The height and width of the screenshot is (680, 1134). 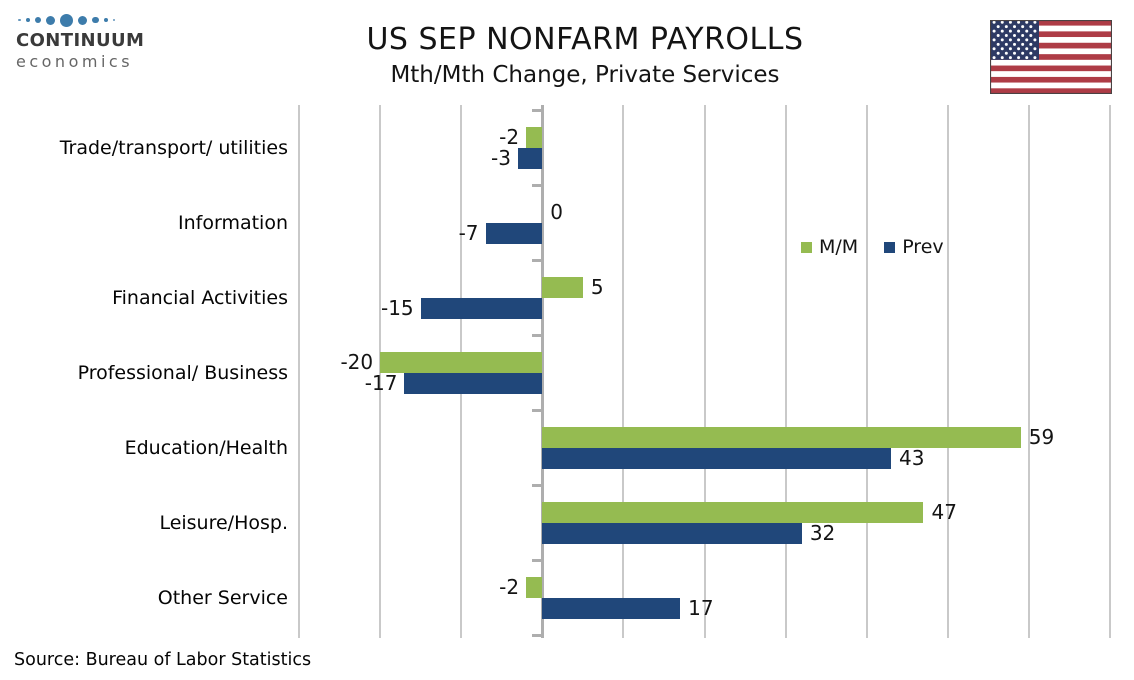 I want to click on data-label-prev: -17, so click(x=381, y=382).